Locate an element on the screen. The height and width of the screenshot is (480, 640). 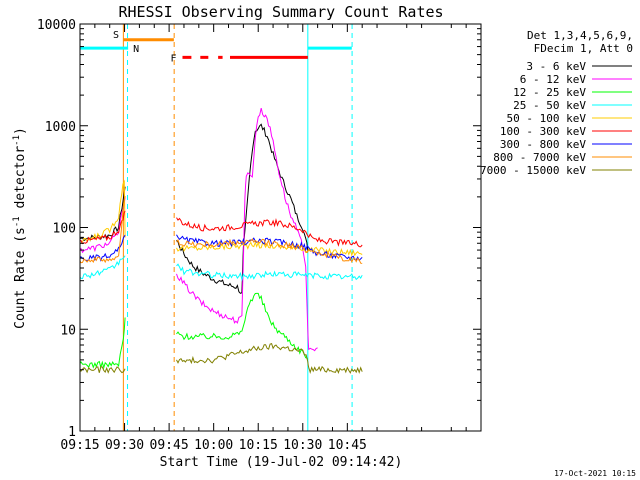
saa-label: S is located at coordinates (116, 35).